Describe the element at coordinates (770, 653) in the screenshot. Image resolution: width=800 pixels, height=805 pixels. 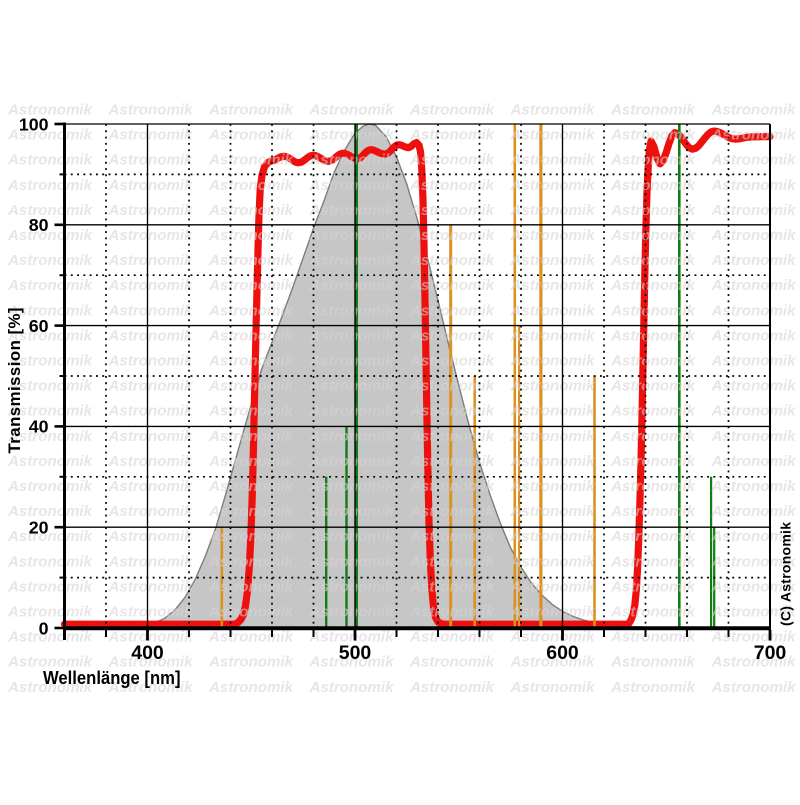
I see `svg-text: 700` at that location.